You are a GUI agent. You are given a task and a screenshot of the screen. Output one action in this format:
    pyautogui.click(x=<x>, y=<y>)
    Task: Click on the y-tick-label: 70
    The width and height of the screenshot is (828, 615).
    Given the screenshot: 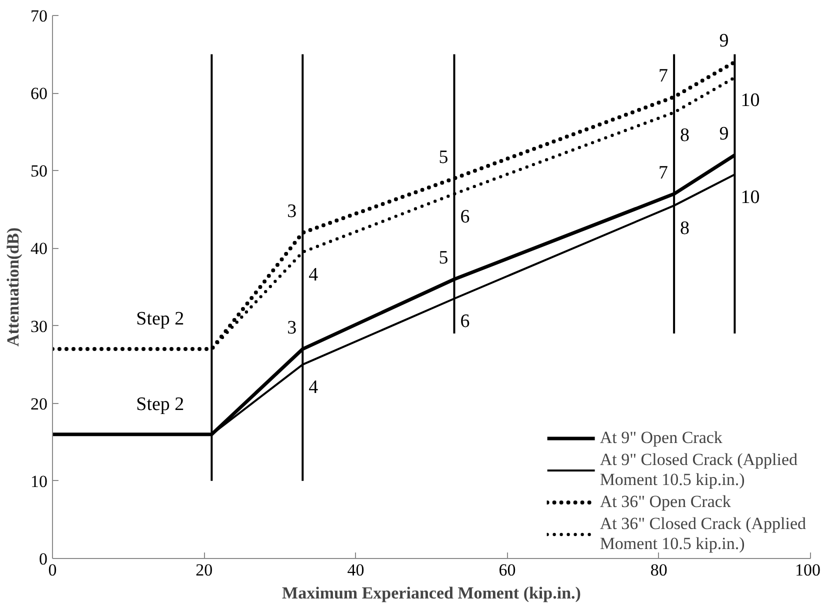 What is the action you would take?
    pyautogui.click(x=39, y=16)
    